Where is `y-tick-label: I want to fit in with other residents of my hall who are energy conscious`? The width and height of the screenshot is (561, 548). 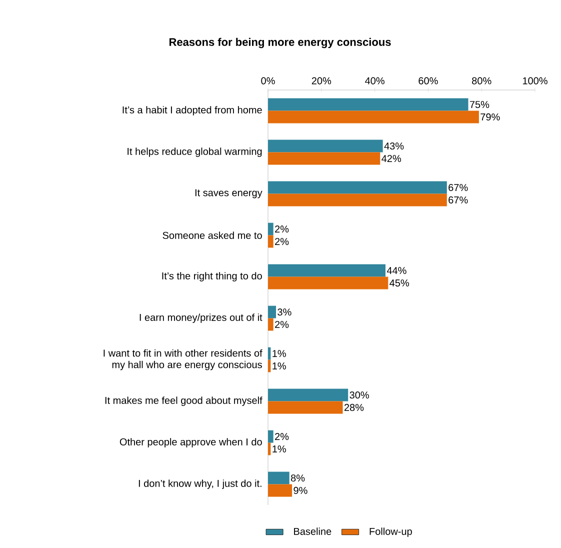 y-tick-label: I want to fit in with other residents of my hall who are energy conscious is located at coordinates (183, 359).